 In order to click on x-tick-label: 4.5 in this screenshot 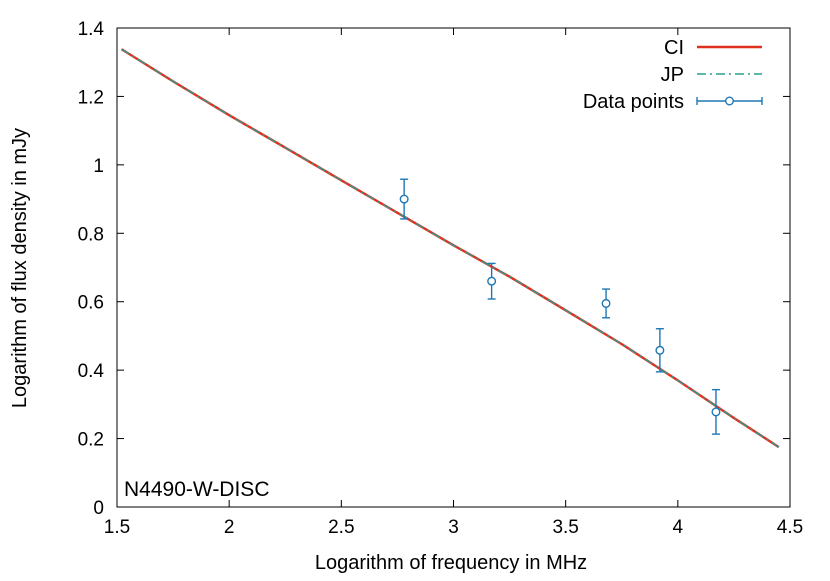, I will do `click(790, 527)`.